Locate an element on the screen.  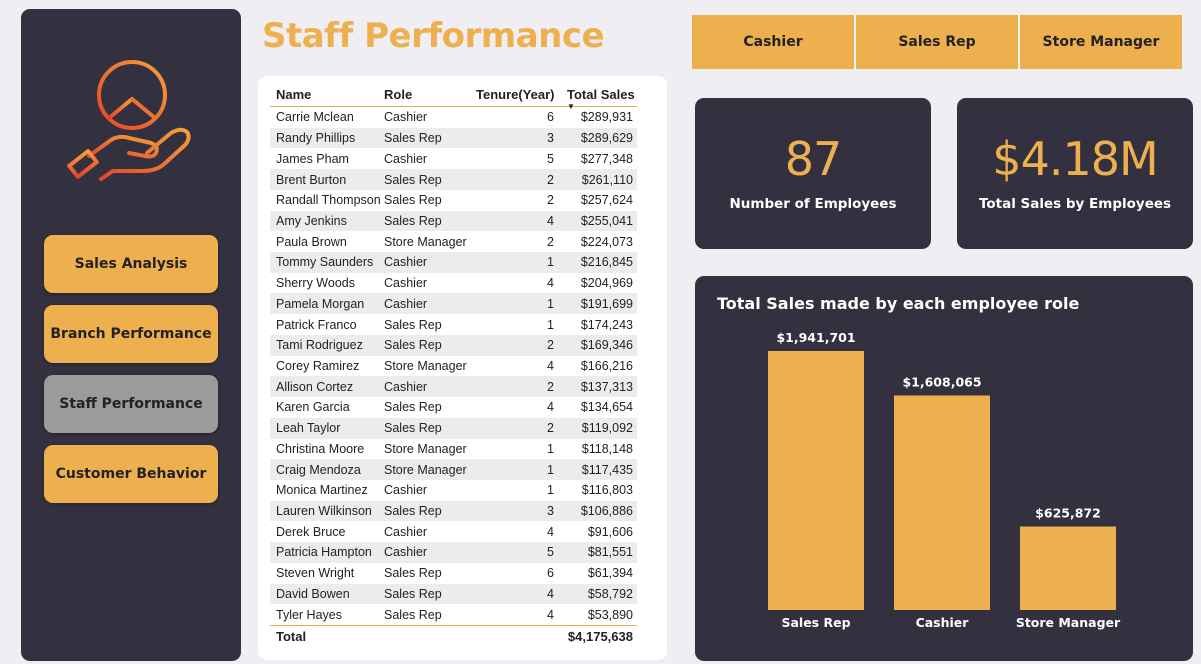
cell-name: Derek Bruce is located at coordinates (311, 531).